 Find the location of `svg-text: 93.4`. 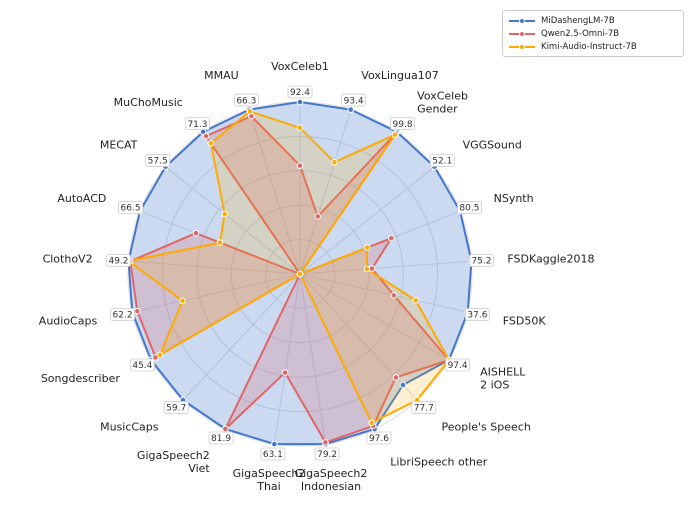

svg-text: 93.4 is located at coordinates (354, 101).